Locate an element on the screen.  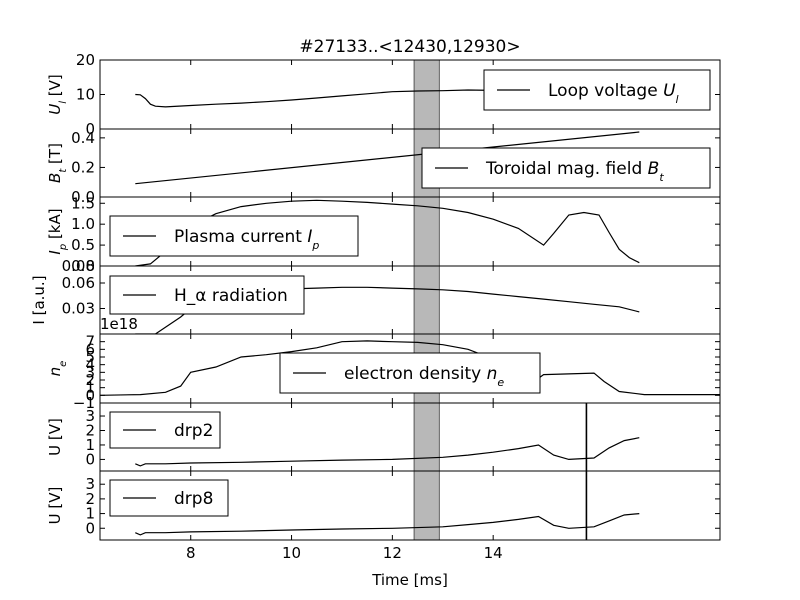
y-axis-label-4: I [a.u.] is located at coordinates (39, 299).